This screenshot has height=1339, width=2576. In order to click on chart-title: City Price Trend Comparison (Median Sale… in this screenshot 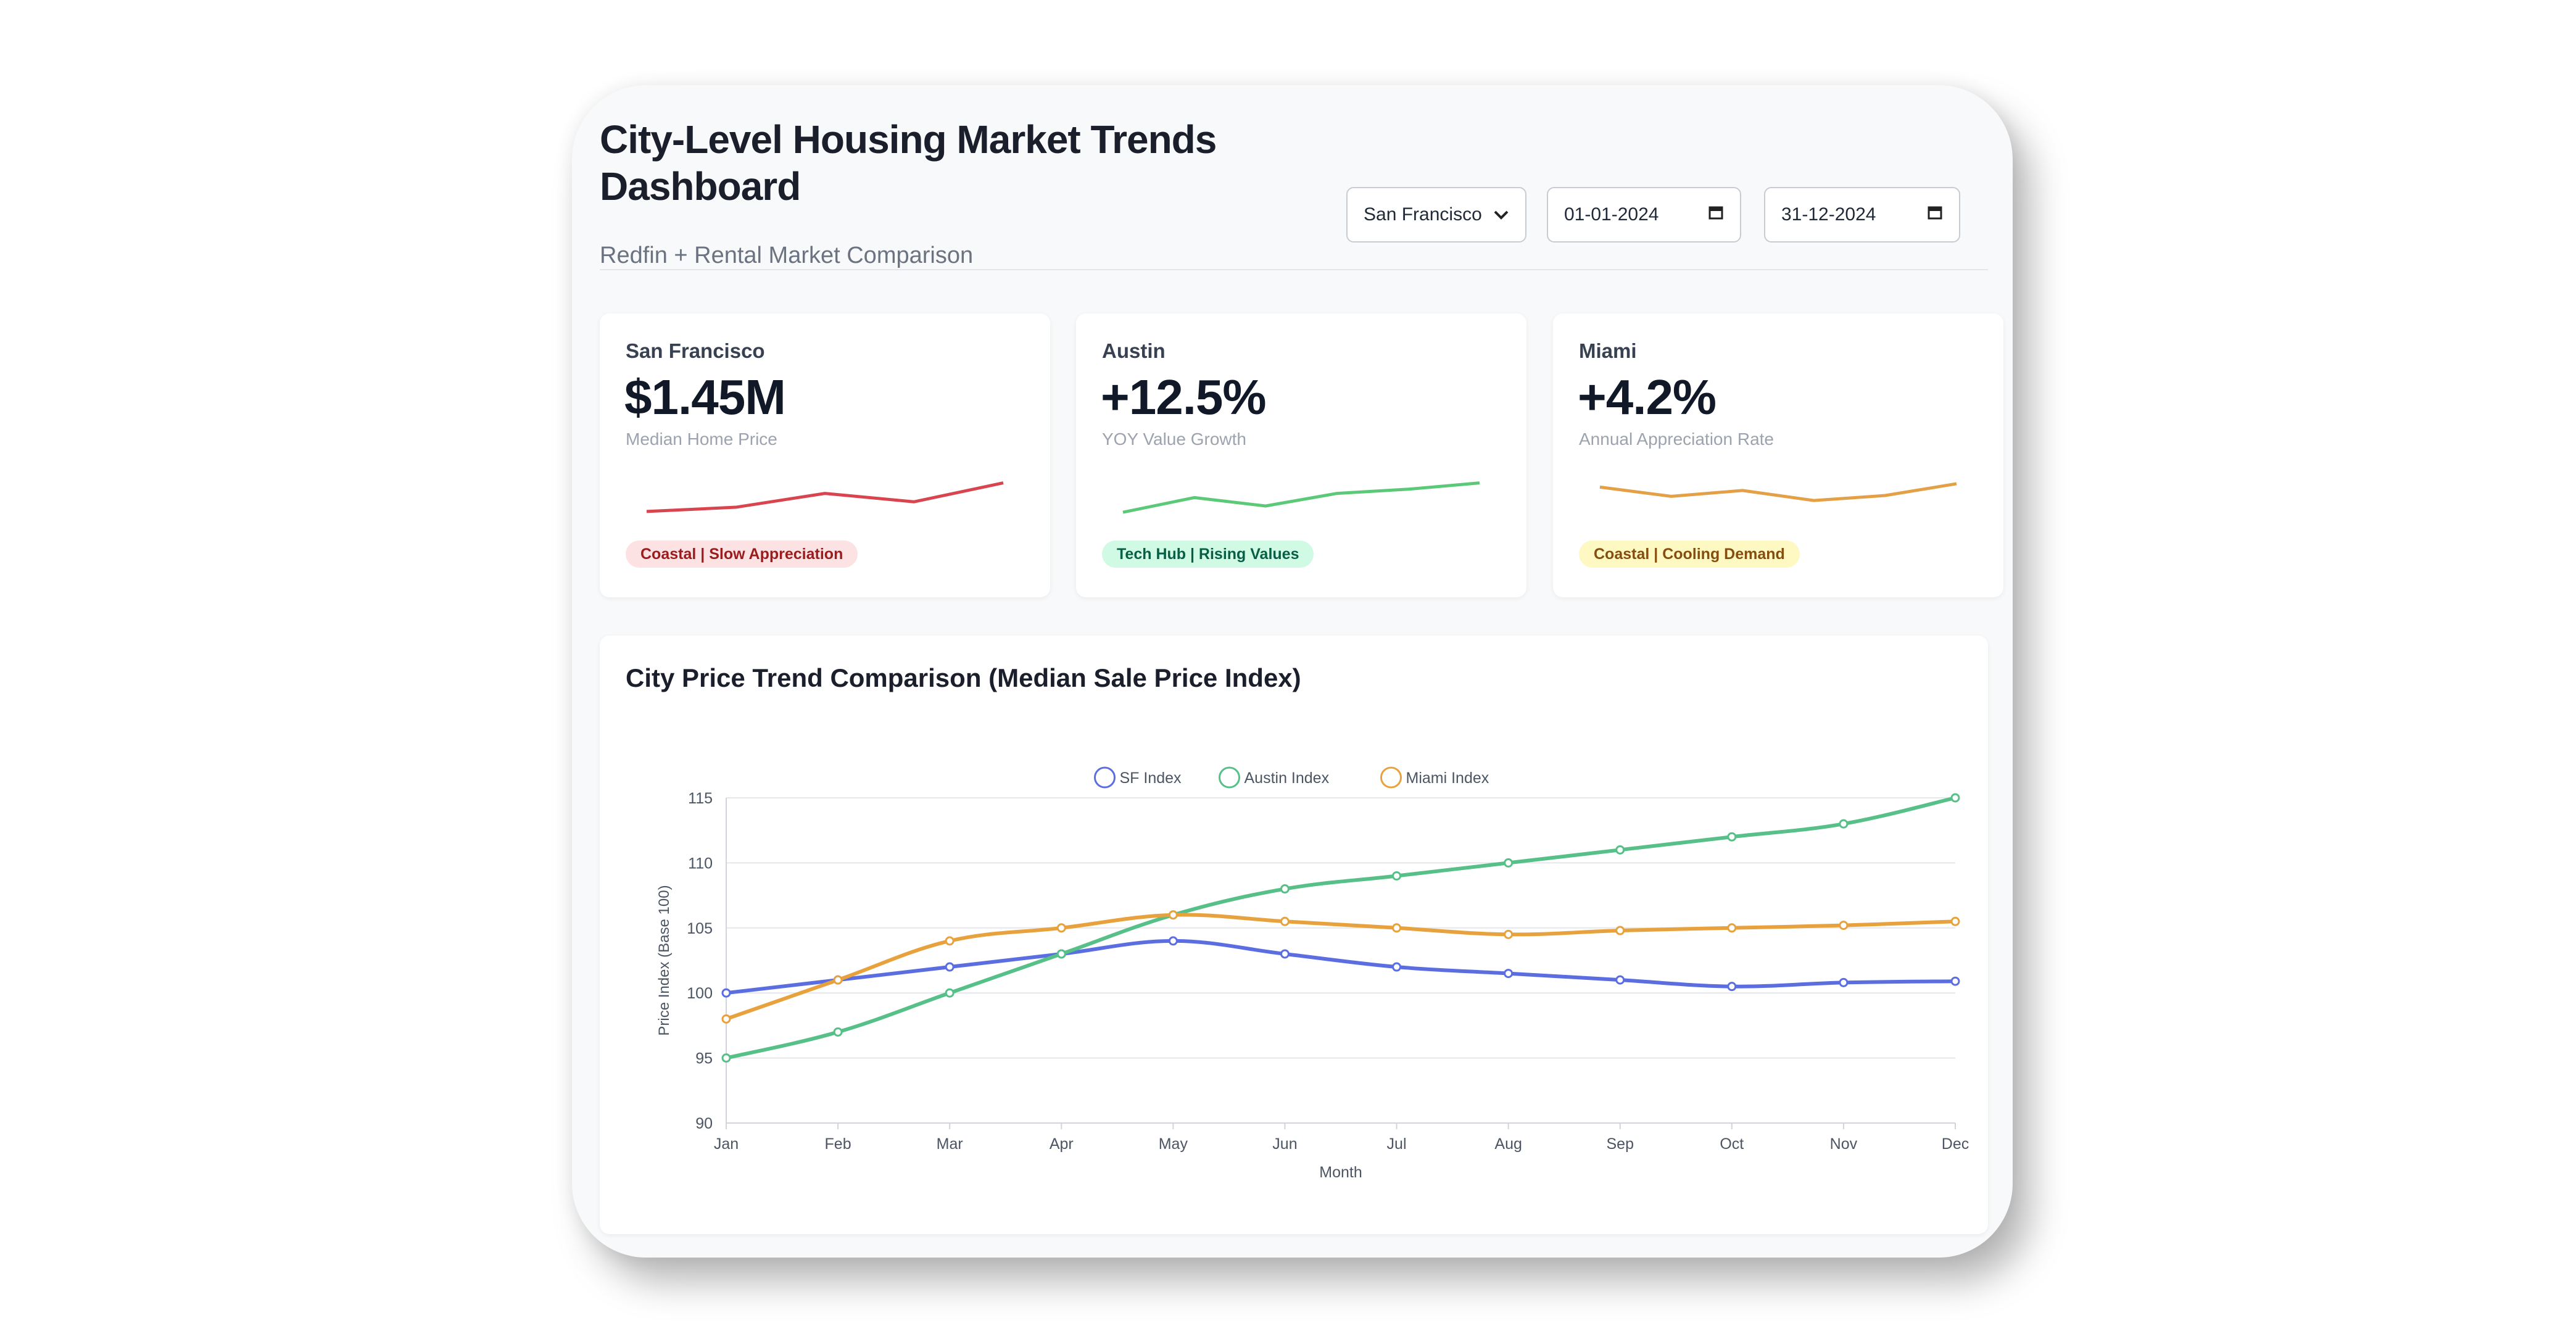, I will do `click(963, 677)`.